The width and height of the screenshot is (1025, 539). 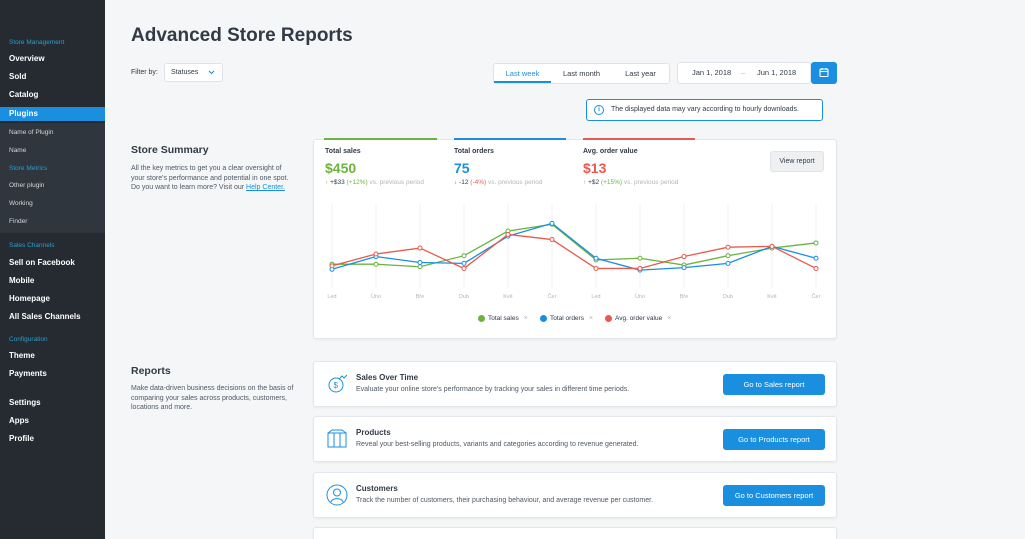 What do you see at coordinates (639, 139) in the screenshot?
I see `metric-accent-aov` at bounding box center [639, 139].